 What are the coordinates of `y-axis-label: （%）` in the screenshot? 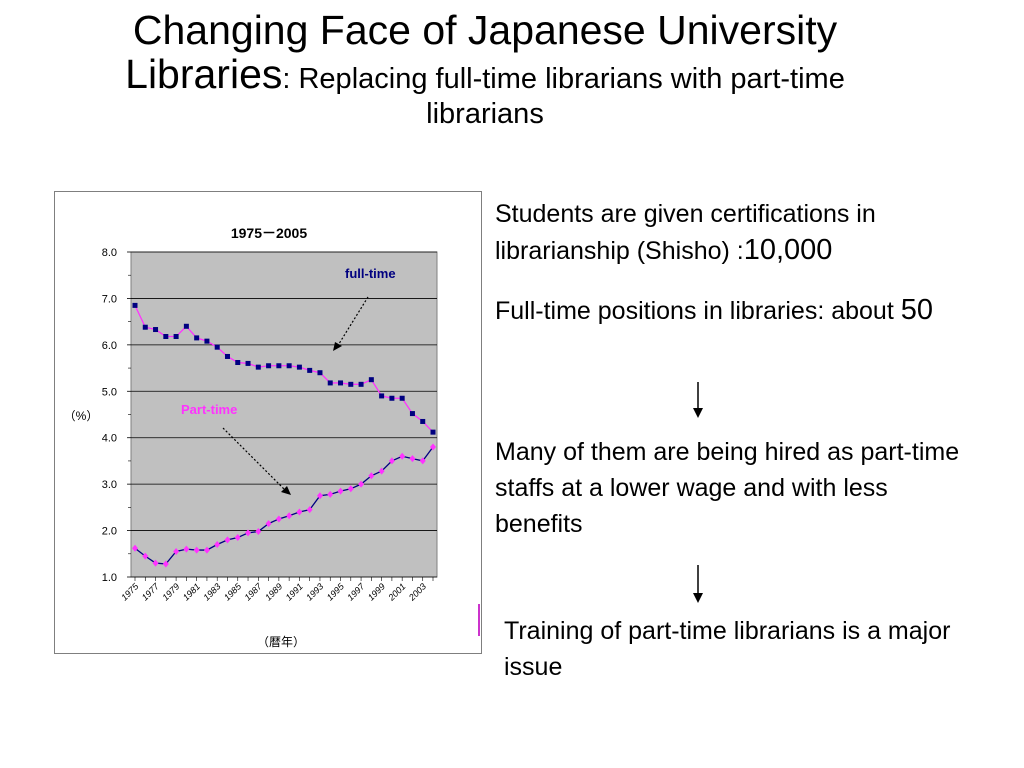 It's located at (81, 416).